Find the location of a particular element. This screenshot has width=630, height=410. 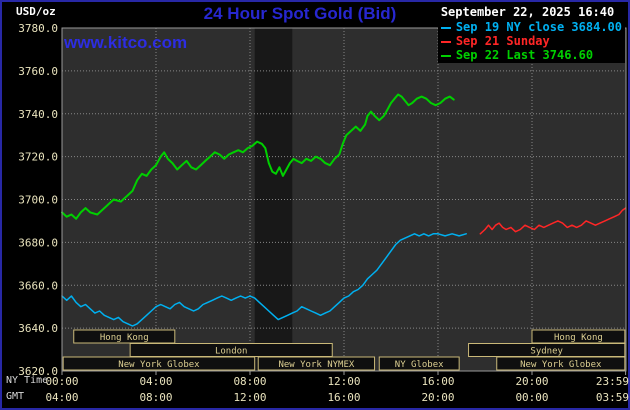

y-axis-tick-label: 3700.0 is located at coordinates (38, 200).